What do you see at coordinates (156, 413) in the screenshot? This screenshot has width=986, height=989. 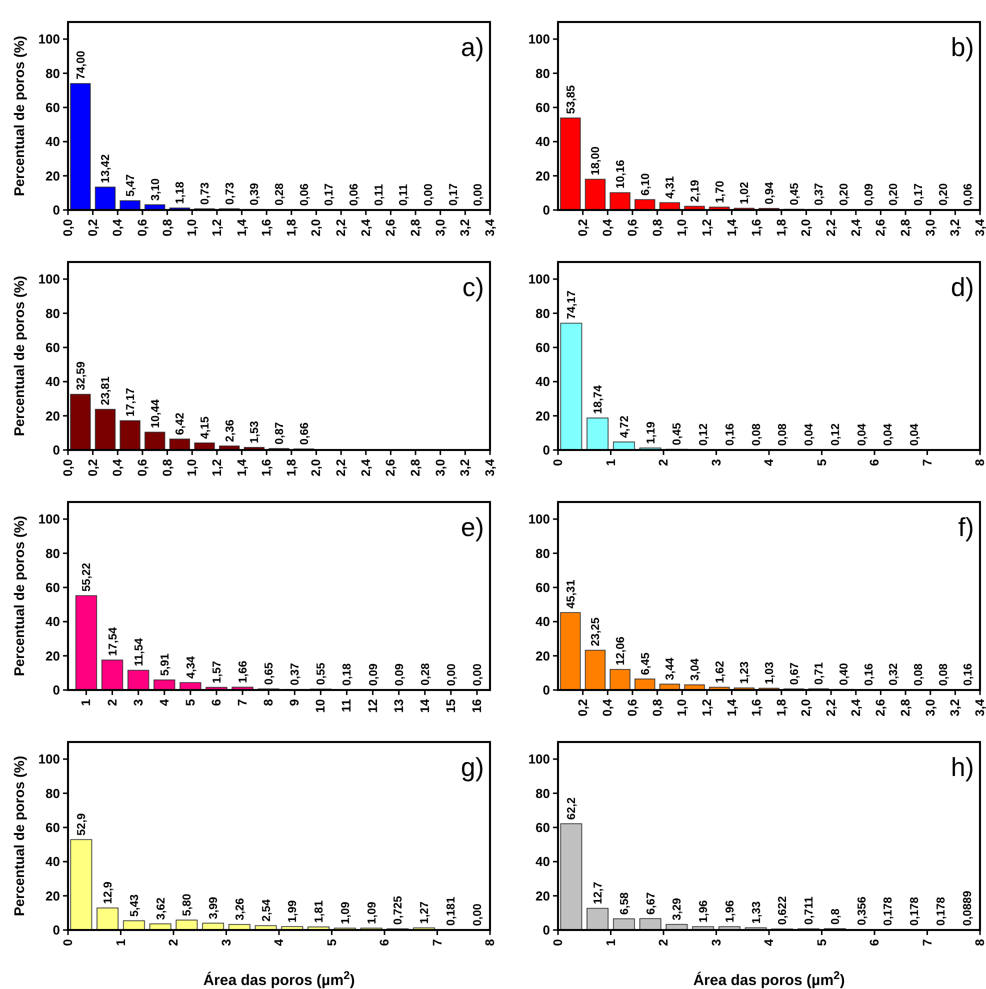 I see `data-label: 10,44` at bounding box center [156, 413].